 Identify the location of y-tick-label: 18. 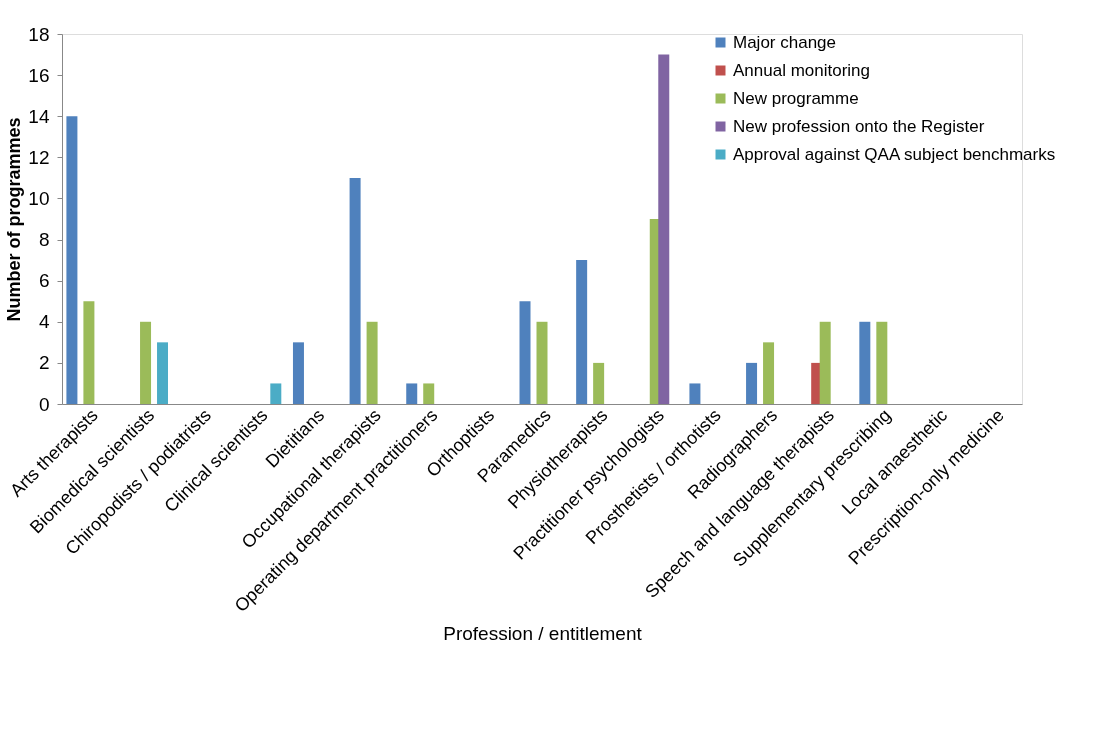
(39, 34).